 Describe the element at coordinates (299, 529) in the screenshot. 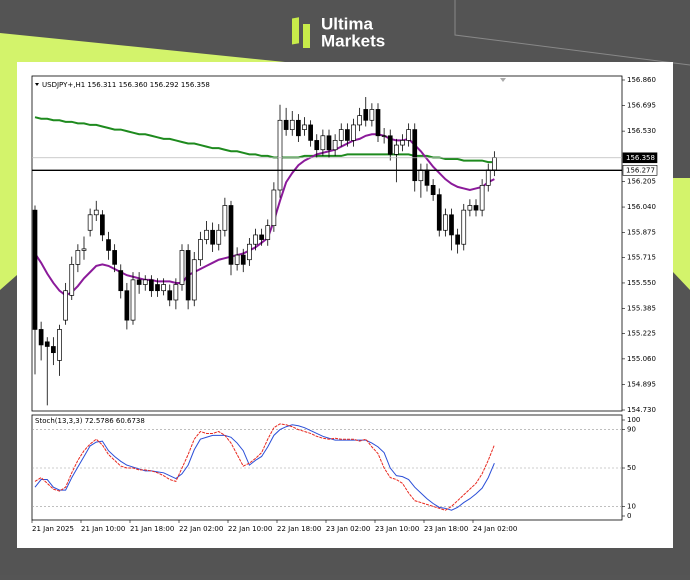

I see `x-tick-label: 22 Jan 18:00` at that location.